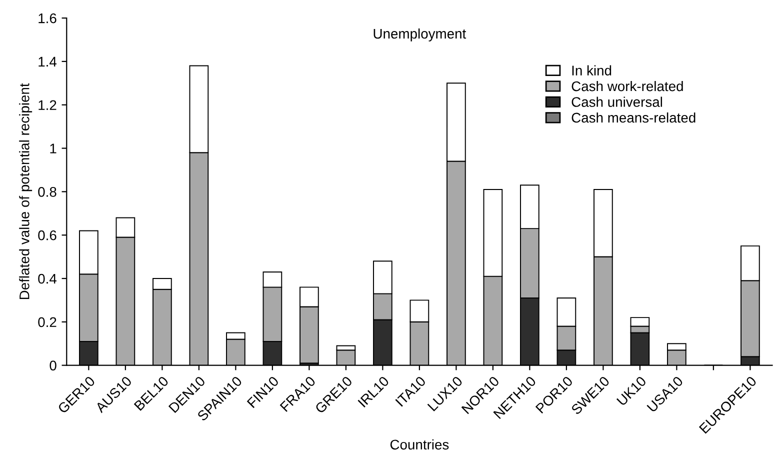 Image resolution: width=784 pixels, height=451 pixels. Describe the element at coordinates (47, 279) in the screenshot. I see `y-tick-label: 0.4` at that location.